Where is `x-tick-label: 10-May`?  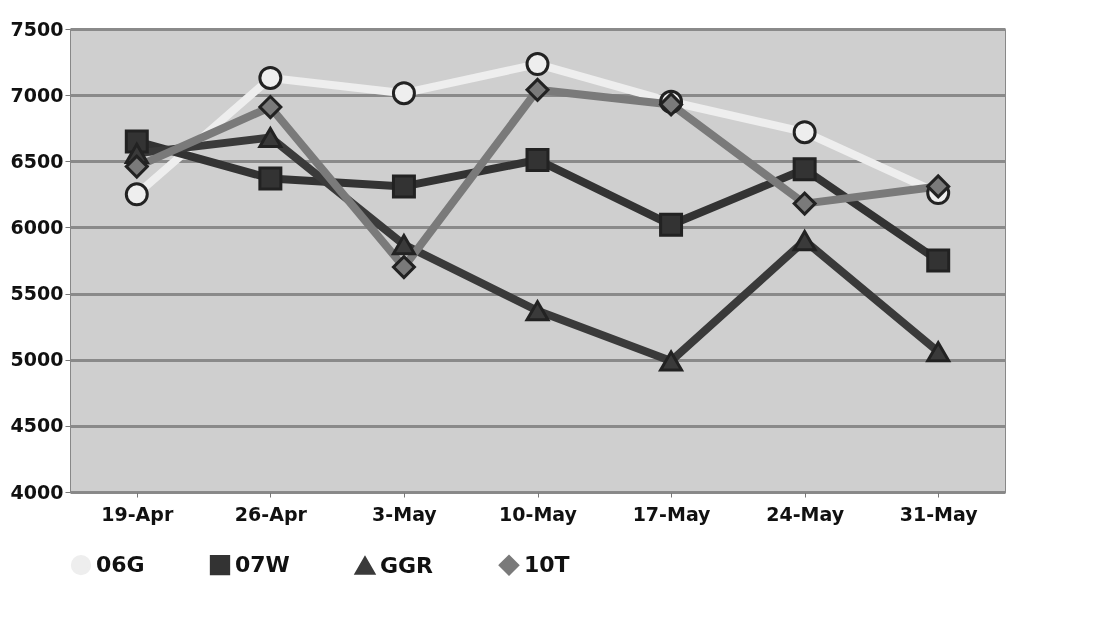 x-tick-label: 10-May is located at coordinates (538, 513).